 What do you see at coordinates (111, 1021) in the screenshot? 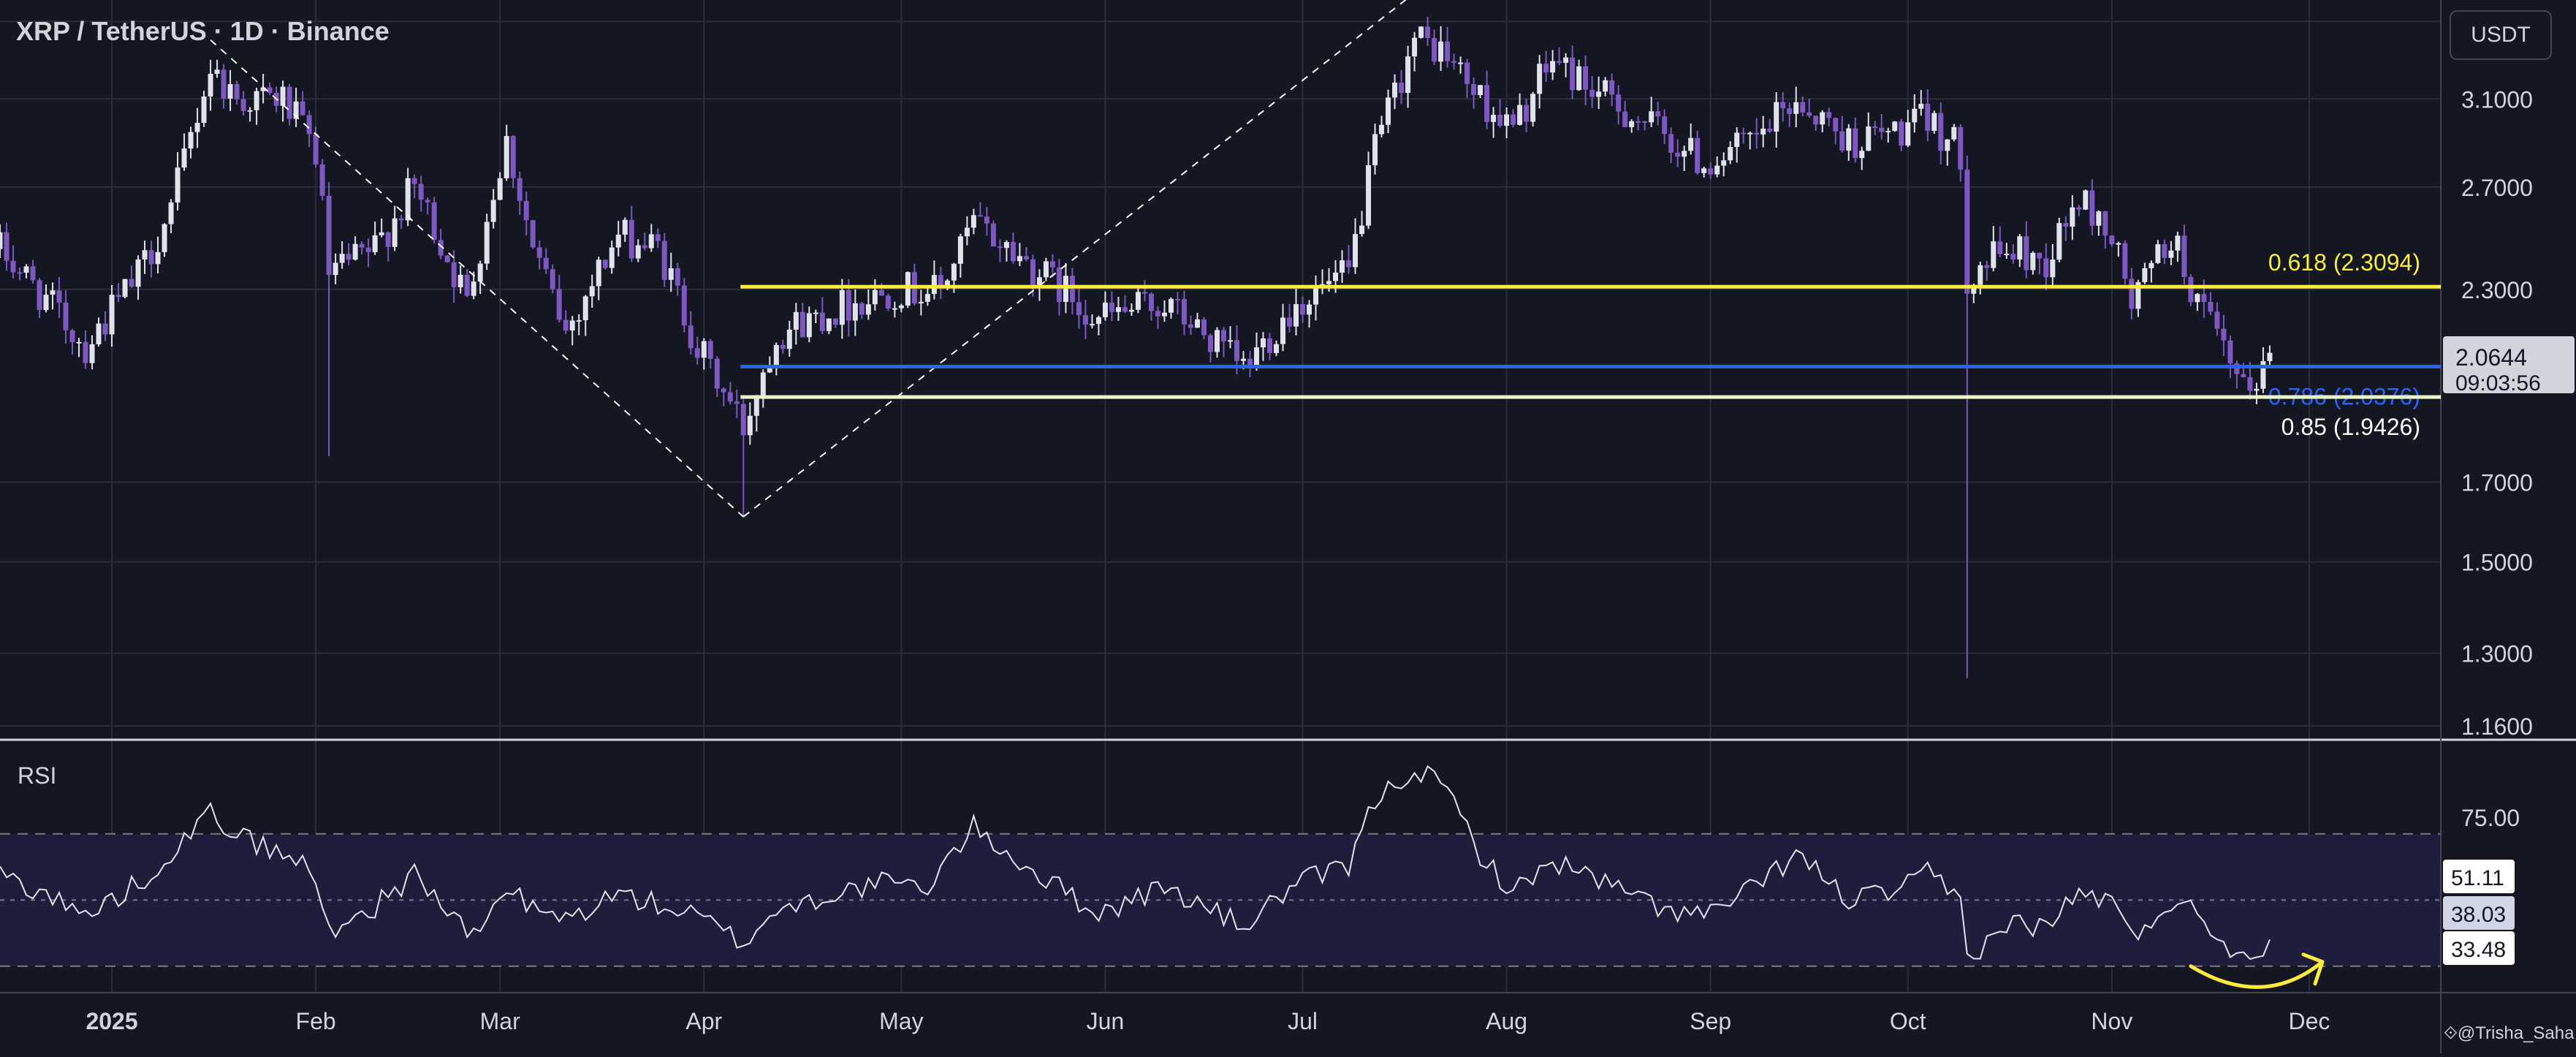
I see `time-tick-label: 2025` at bounding box center [111, 1021].